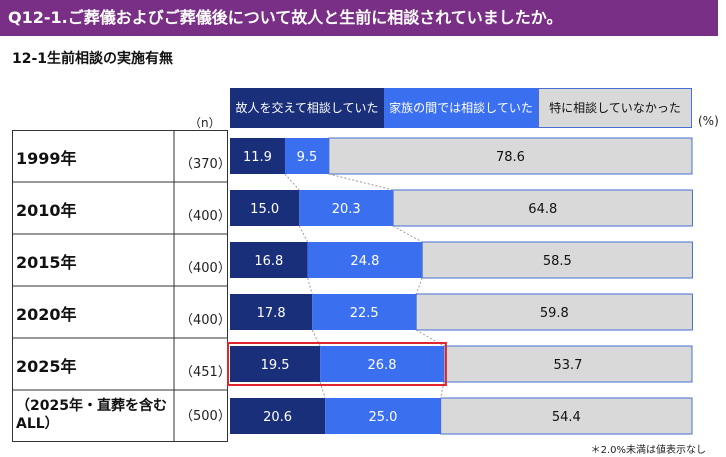 This screenshot has width=726, height=457. I want to click on data-label: 26.8, so click(382, 365).